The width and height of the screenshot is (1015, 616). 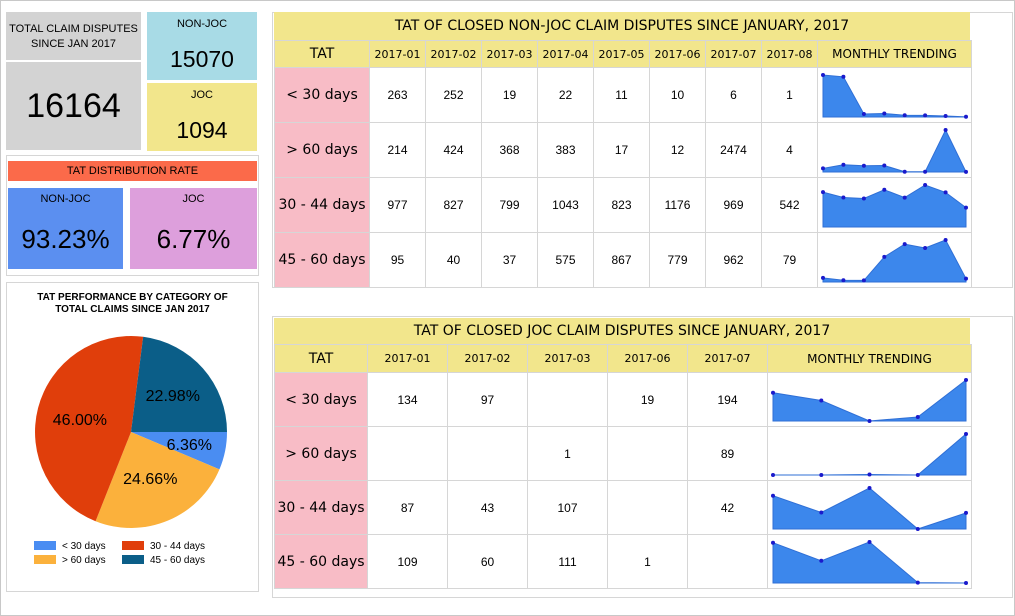 What do you see at coordinates (202, 117) in the screenshot?
I see `joc-count-card: JOC 1094` at bounding box center [202, 117].